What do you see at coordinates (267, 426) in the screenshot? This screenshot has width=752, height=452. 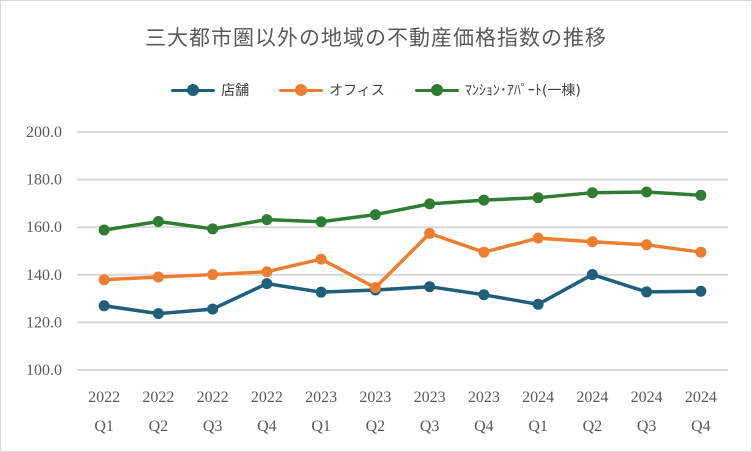 I see `x-tick-quarter-3: Q4` at bounding box center [267, 426].